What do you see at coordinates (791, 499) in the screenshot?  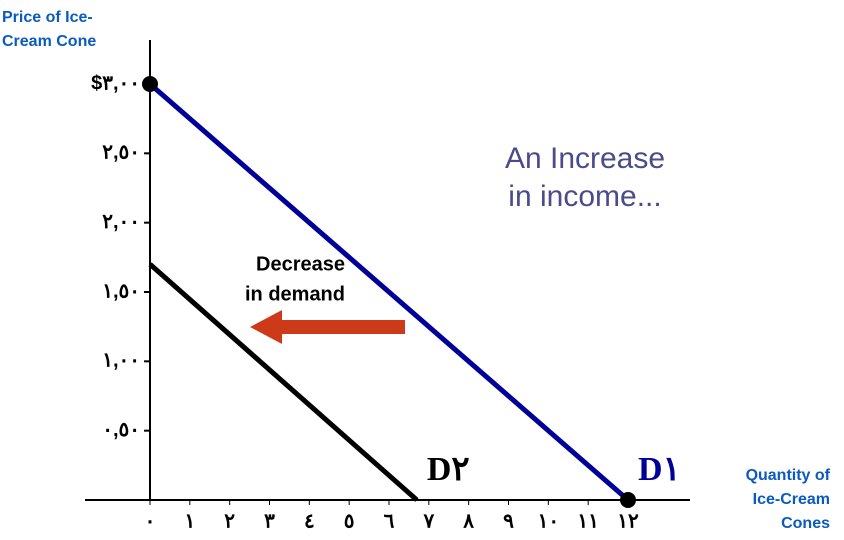 I see `x-axis-label: Ice-Cream` at bounding box center [791, 499].